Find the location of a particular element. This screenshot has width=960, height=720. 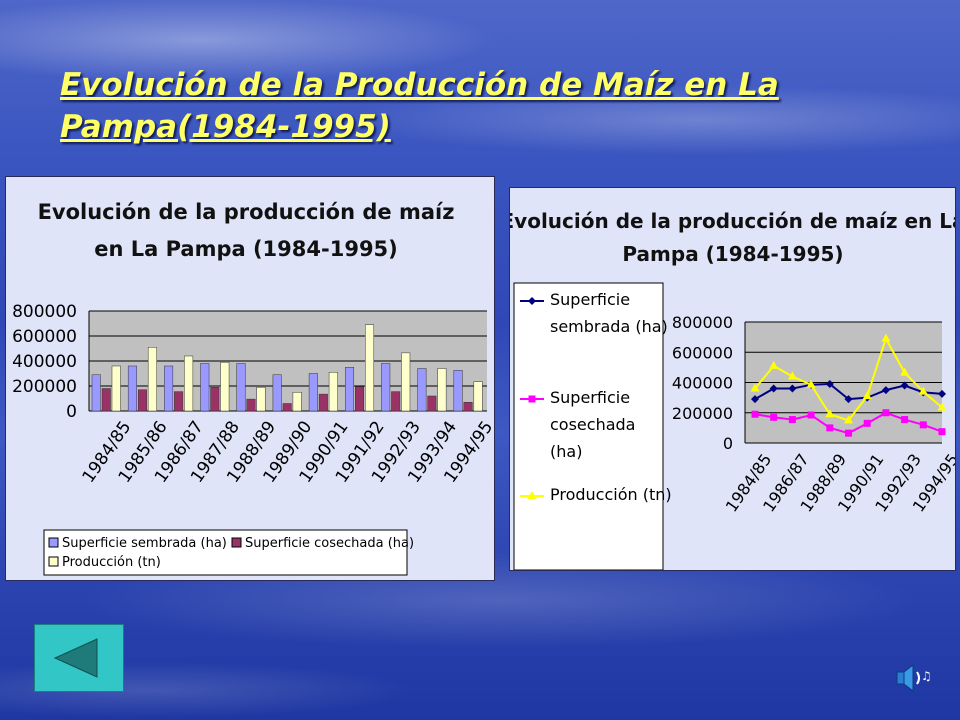

legend-label-1: cosechada is located at coordinates (592, 424).